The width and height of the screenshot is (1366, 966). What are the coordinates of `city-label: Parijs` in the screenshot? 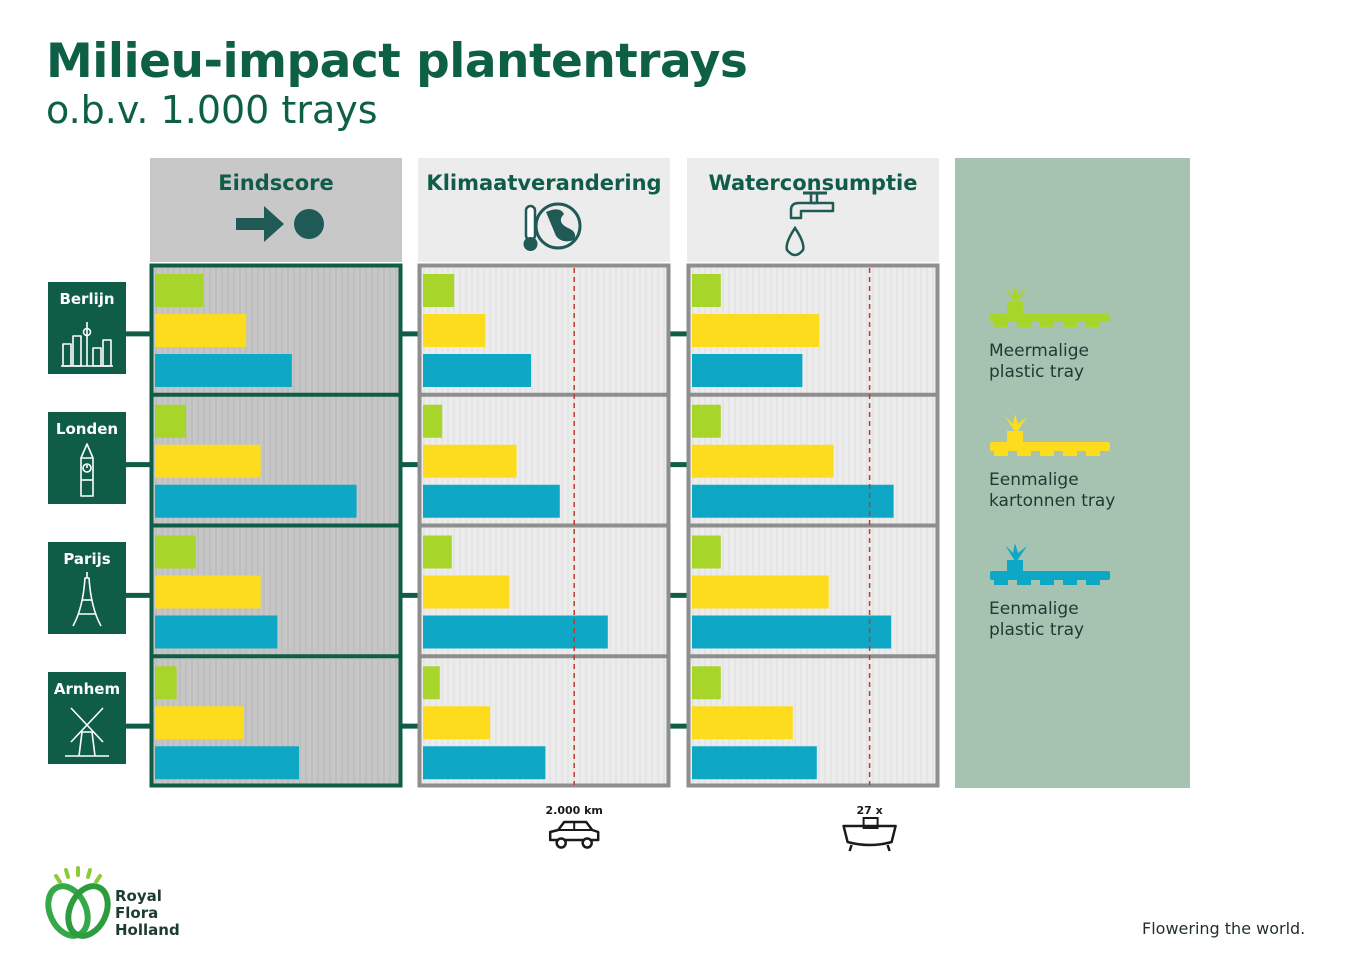 It's located at (86, 559).